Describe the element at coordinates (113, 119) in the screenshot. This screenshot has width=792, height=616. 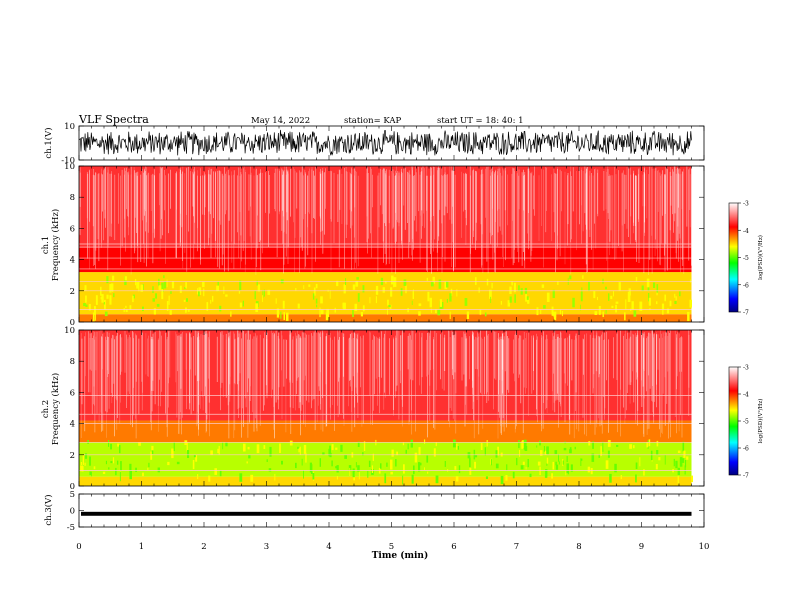
I see `figure-title: VLF Spectra` at that location.